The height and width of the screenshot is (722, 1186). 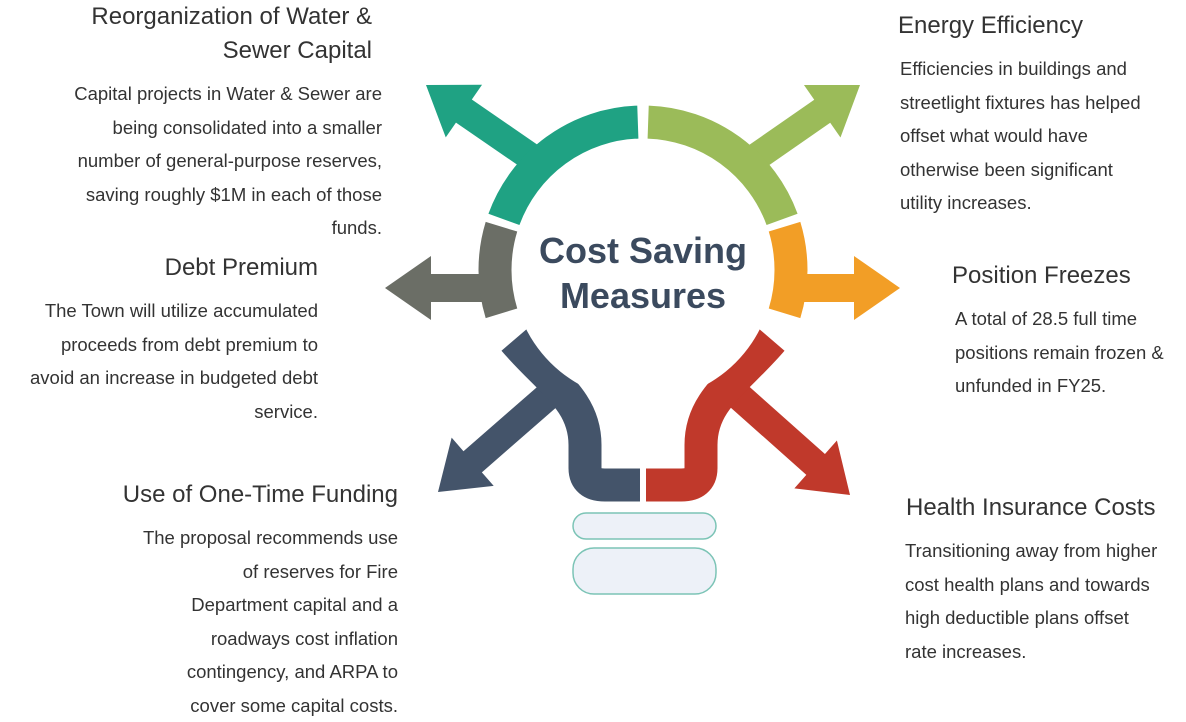 What do you see at coordinates (260, 705) in the screenshot?
I see `body-line: cover some capital costs.` at bounding box center [260, 705].